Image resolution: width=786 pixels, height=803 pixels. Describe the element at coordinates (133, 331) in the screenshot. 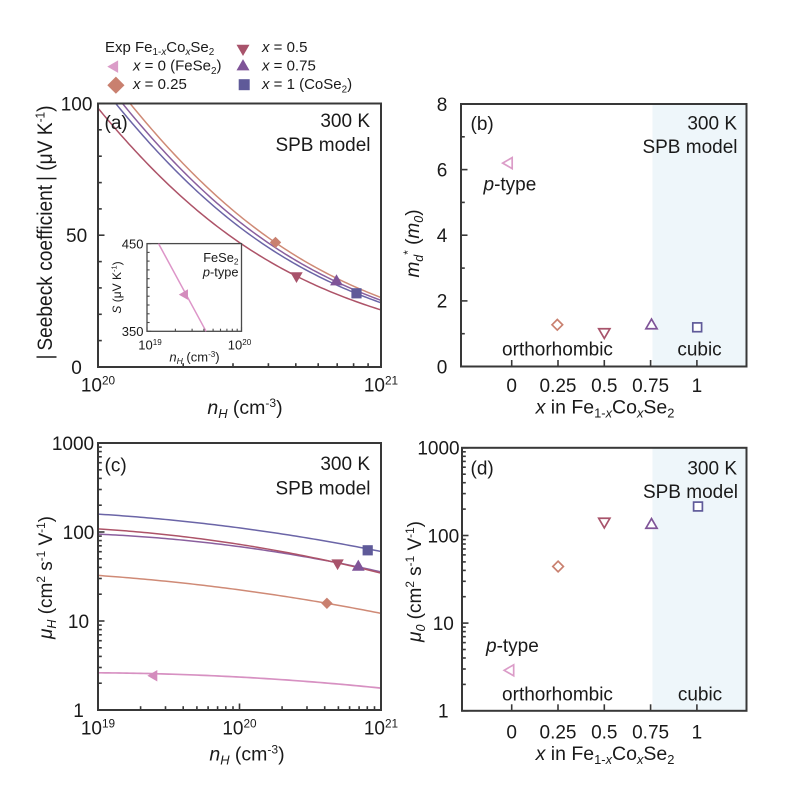

I see `svg-text: 350` at that location.